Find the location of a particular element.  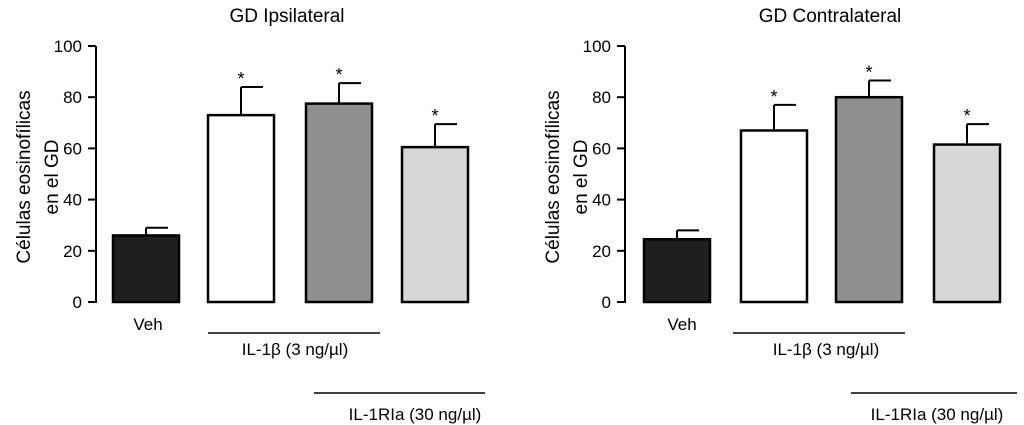

chart-title: GD Ipsilateral is located at coordinates (286, 16).